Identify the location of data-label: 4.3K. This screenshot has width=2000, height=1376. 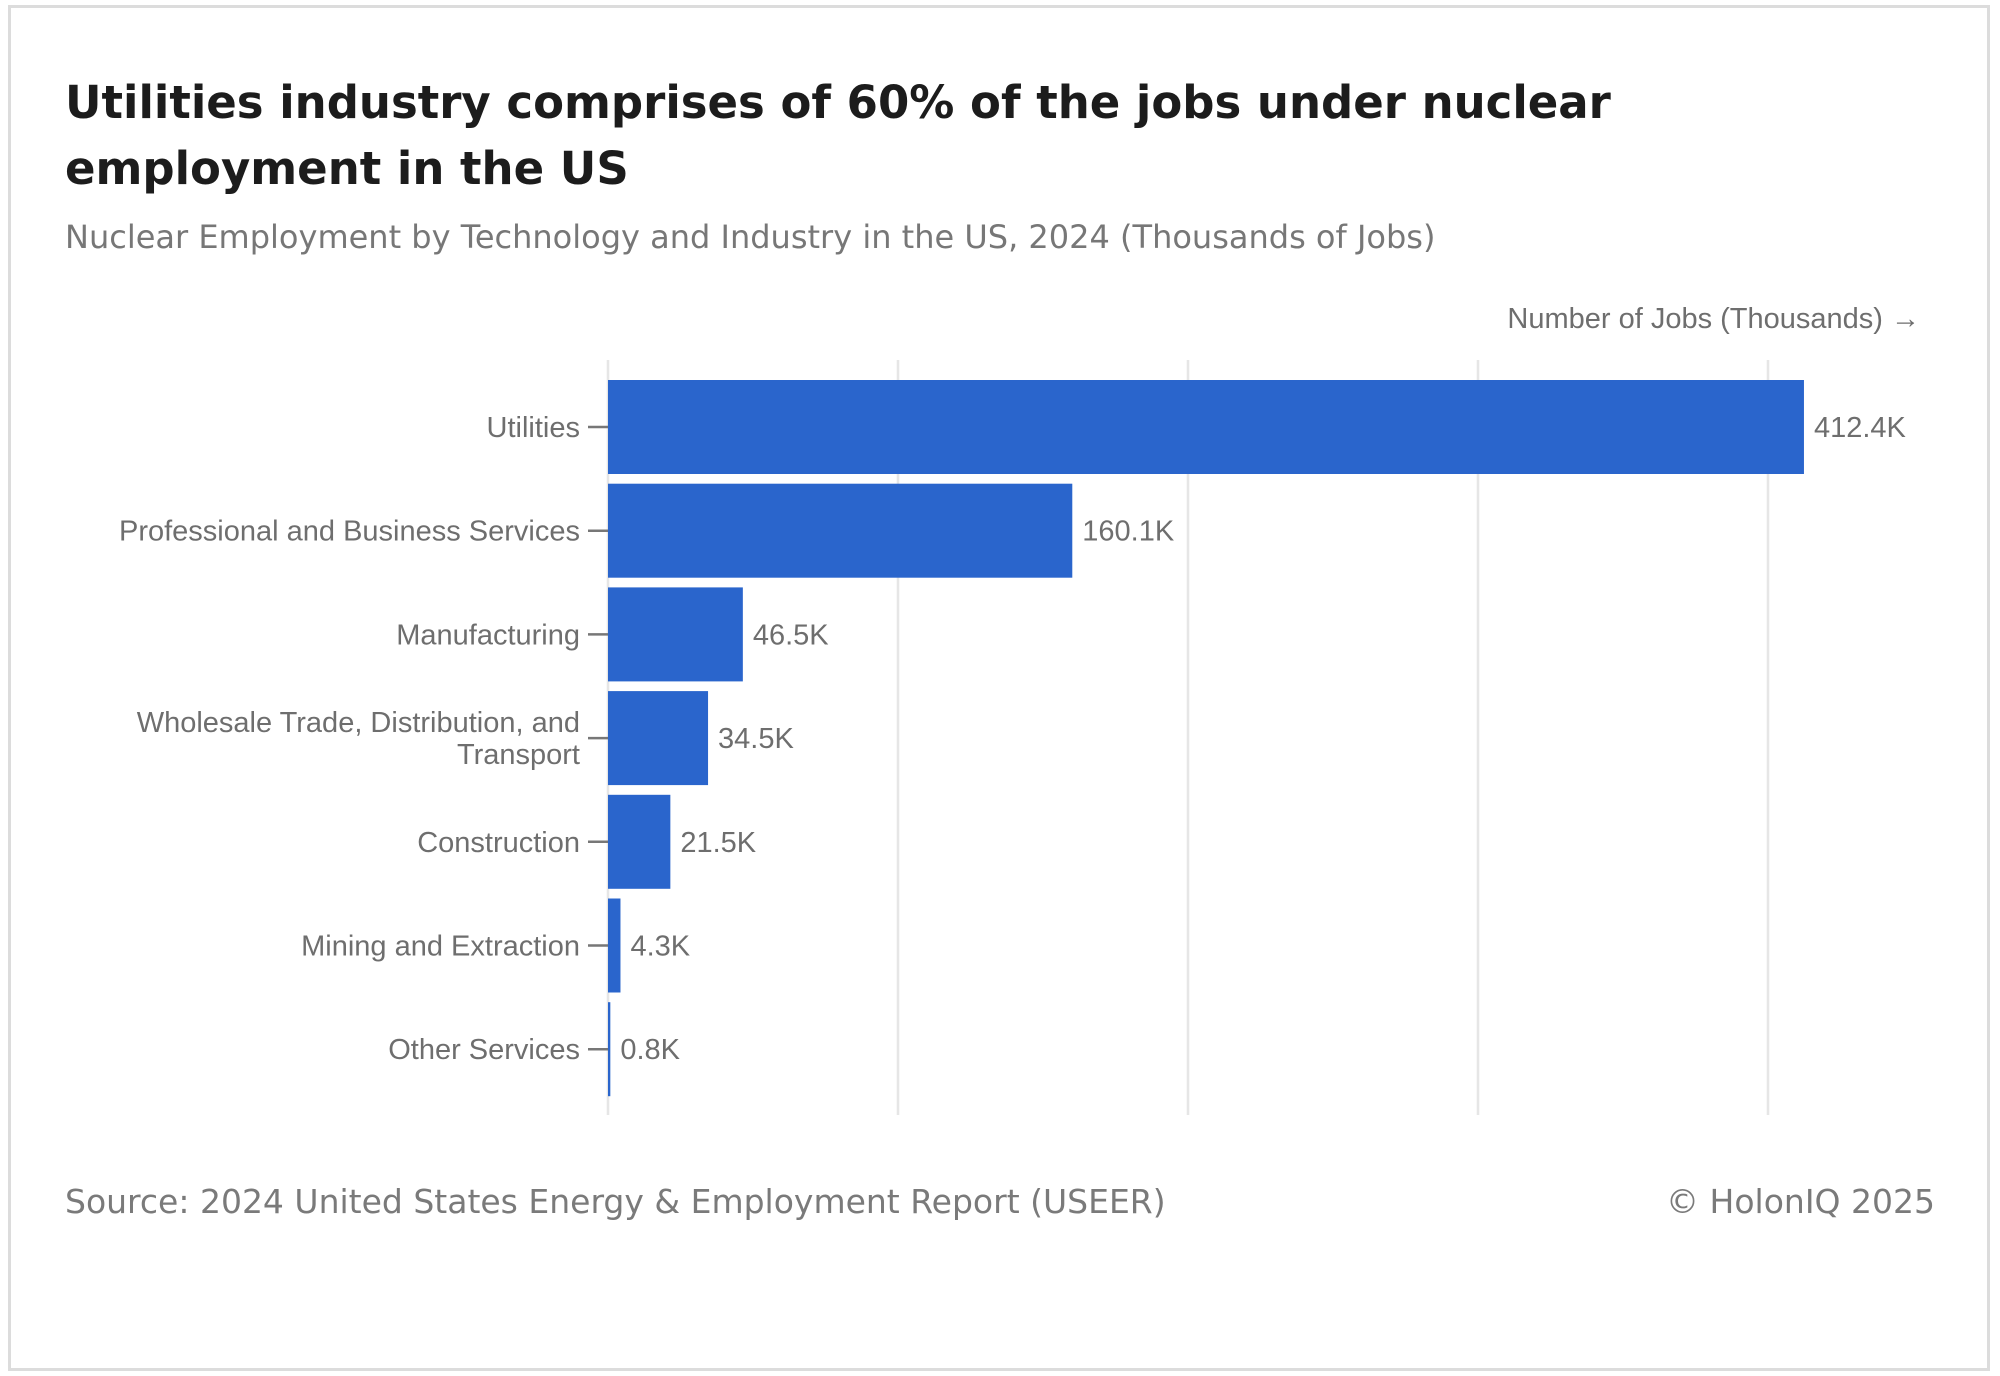
(660, 947).